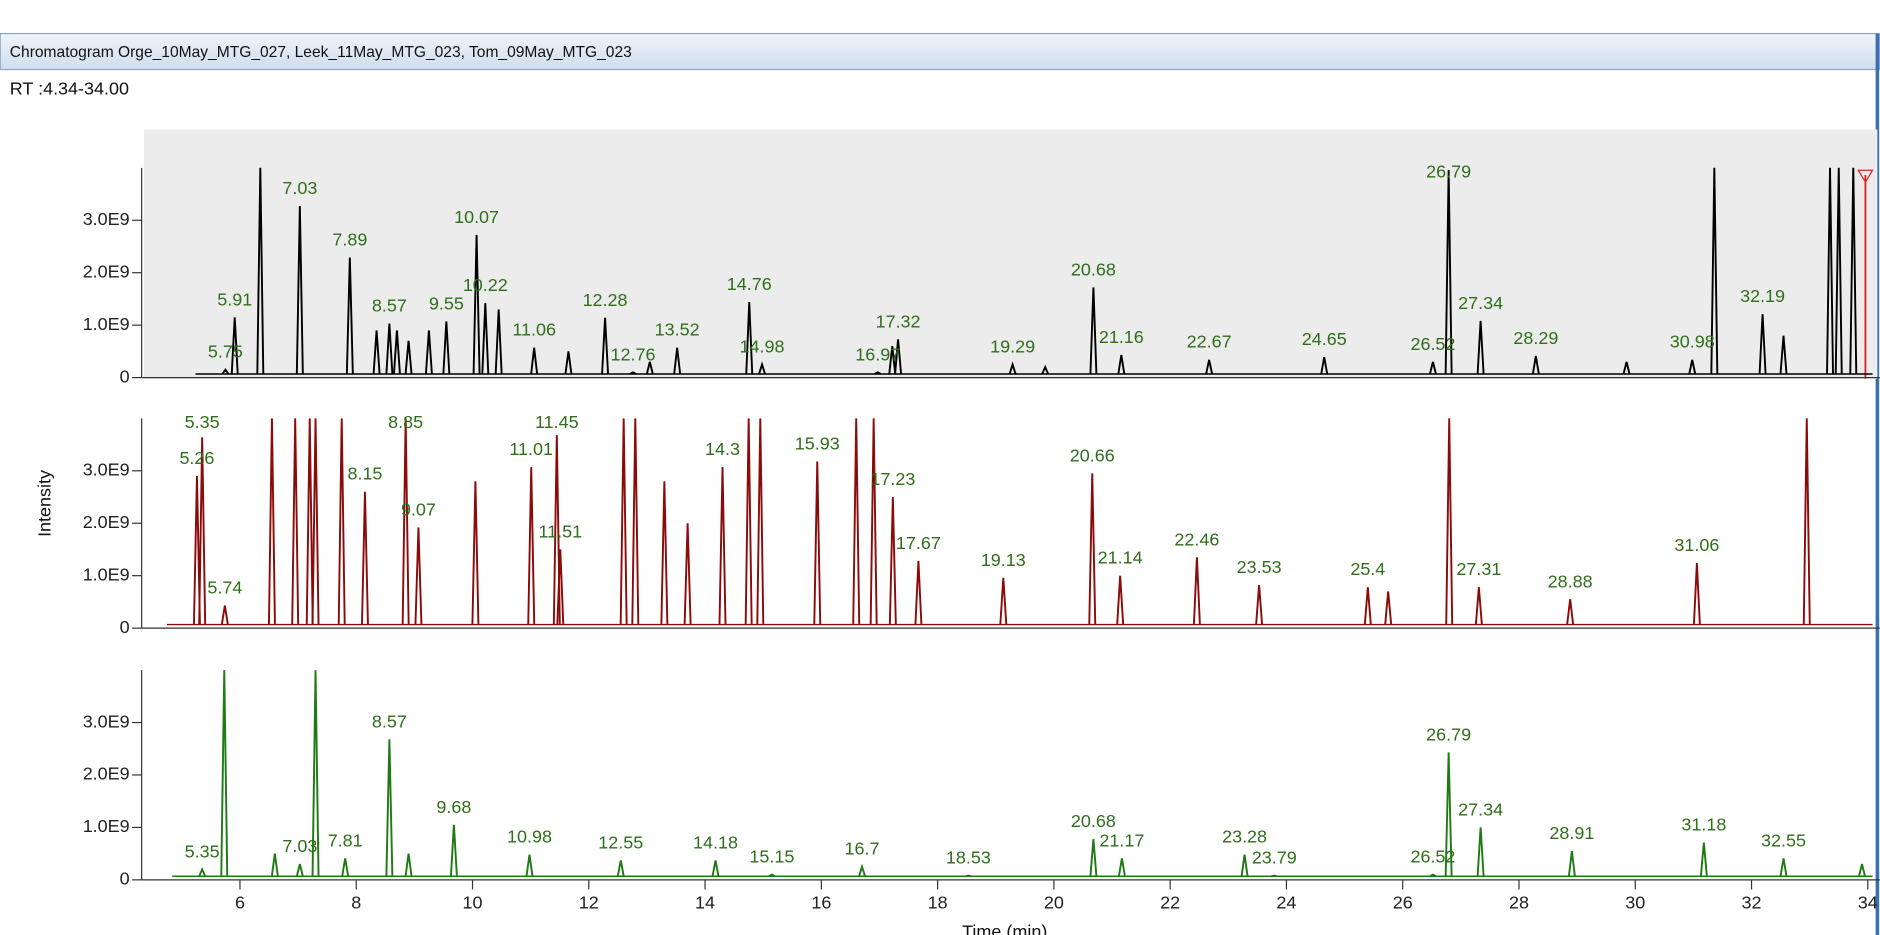  What do you see at coordinates (632, 354) in the screenshot?
I see `peak-label: 12.76` at bounding box center [632, 354].